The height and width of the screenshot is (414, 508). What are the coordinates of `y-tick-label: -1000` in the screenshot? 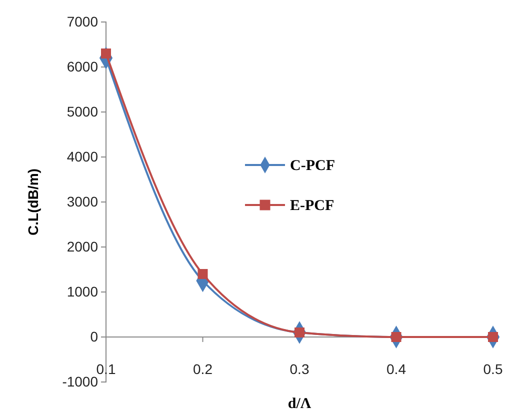 It's located at (80, 381).